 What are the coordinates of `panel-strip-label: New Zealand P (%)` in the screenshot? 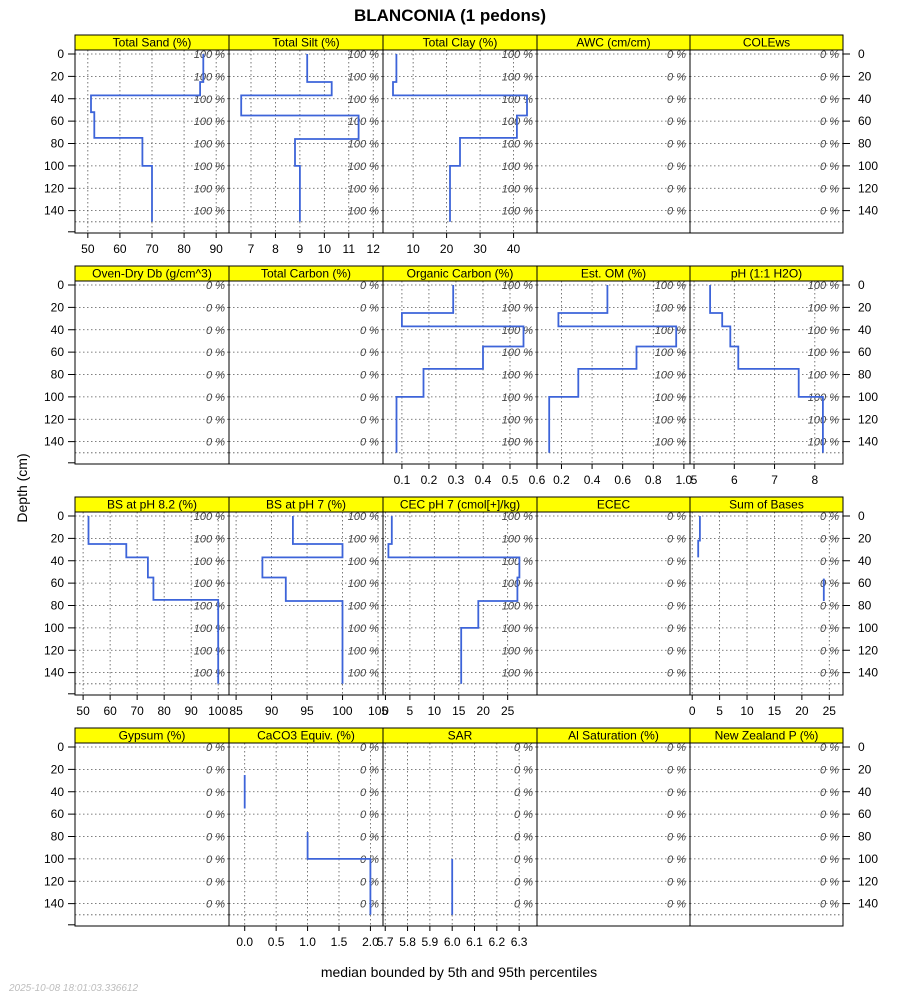 It's located at (767, 736).